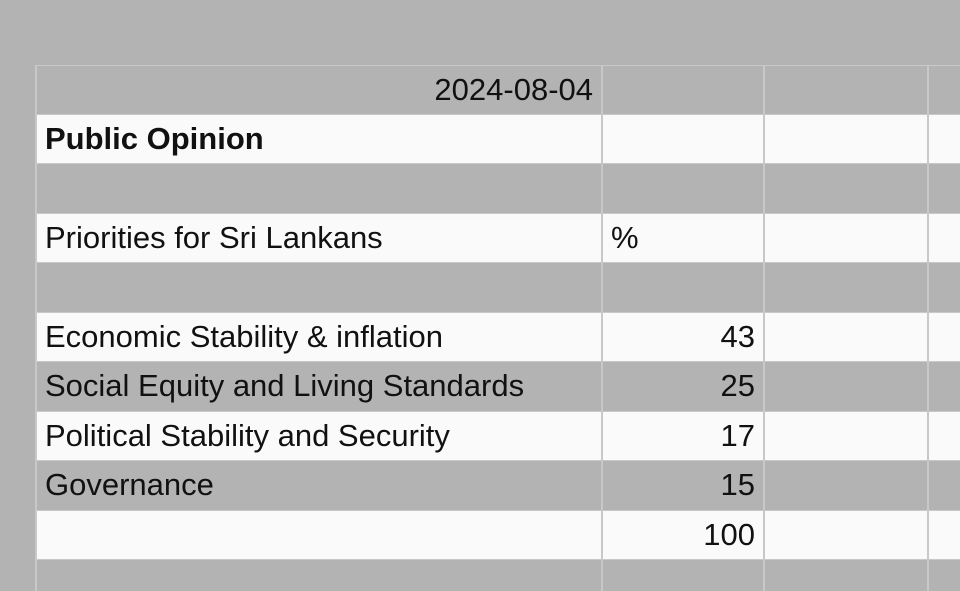  I want to click on sheet-row-date: 2024-08-04, so click(497, 90).